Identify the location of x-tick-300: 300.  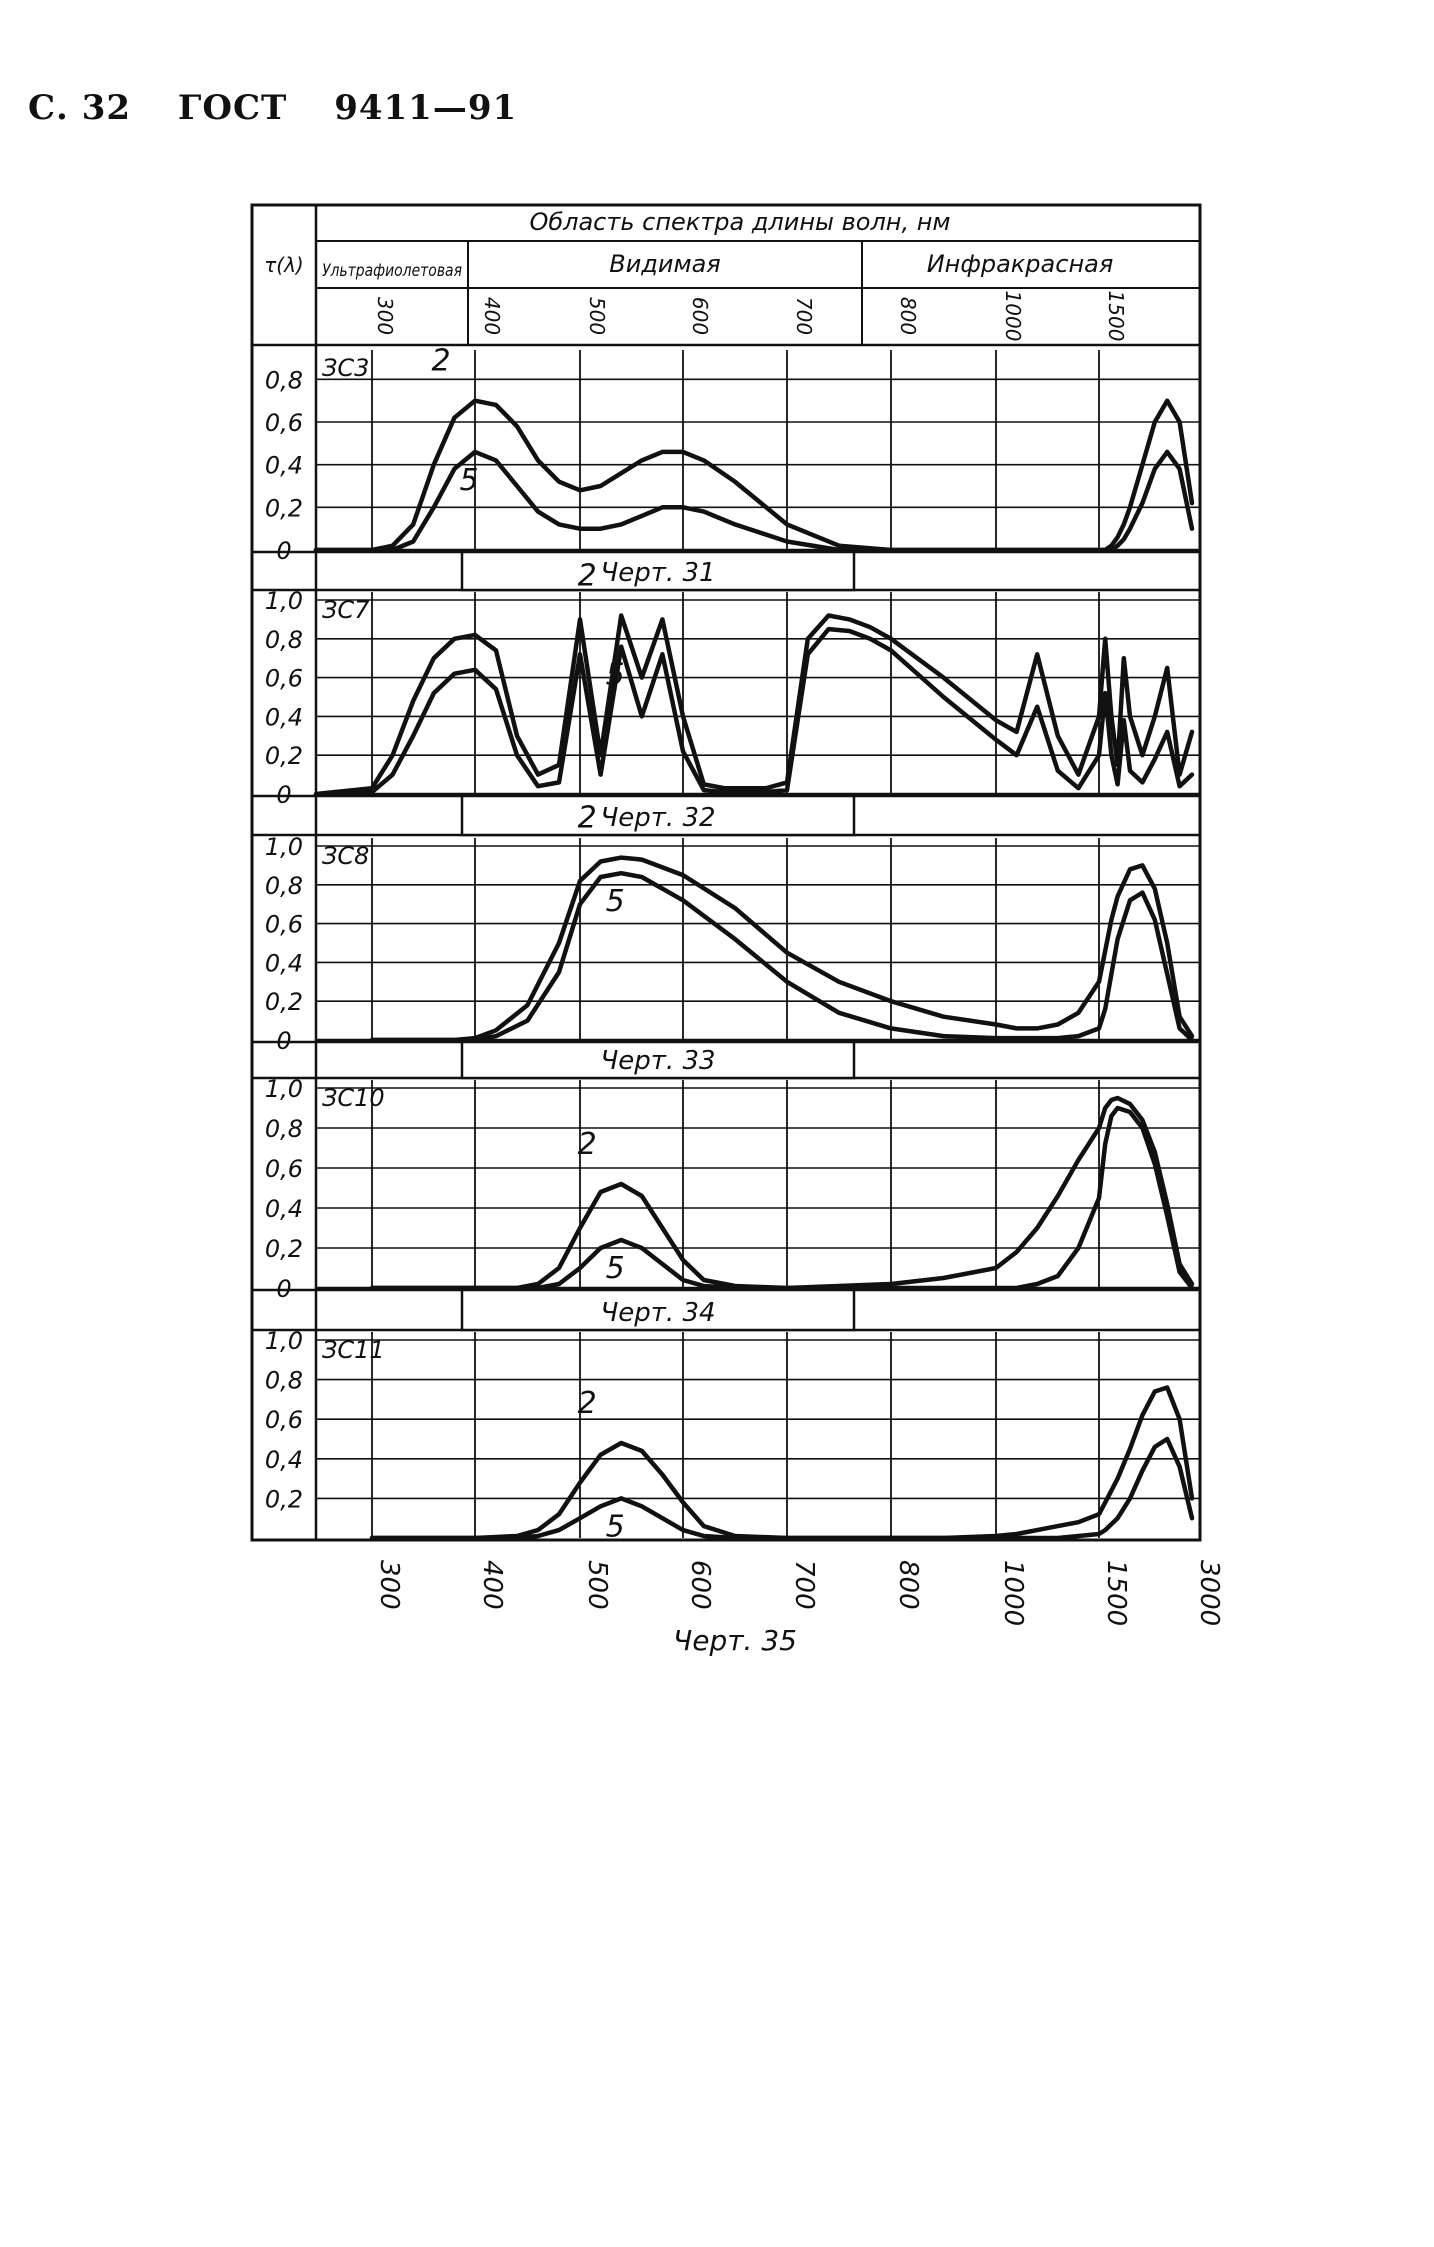
(389, 1585).